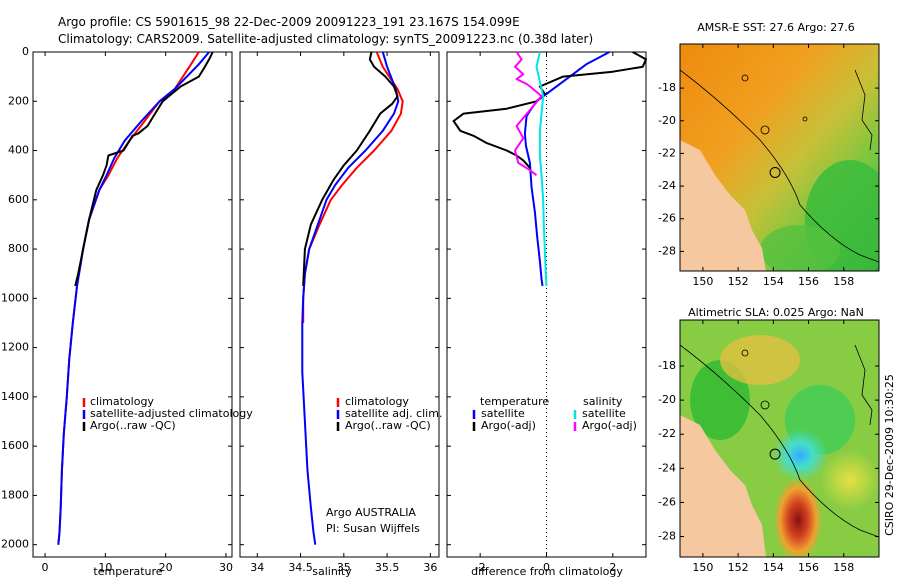 The height and width of the screenshot is (580, 900). I want to click on y-tick-label: 1800, so click(15, 494).